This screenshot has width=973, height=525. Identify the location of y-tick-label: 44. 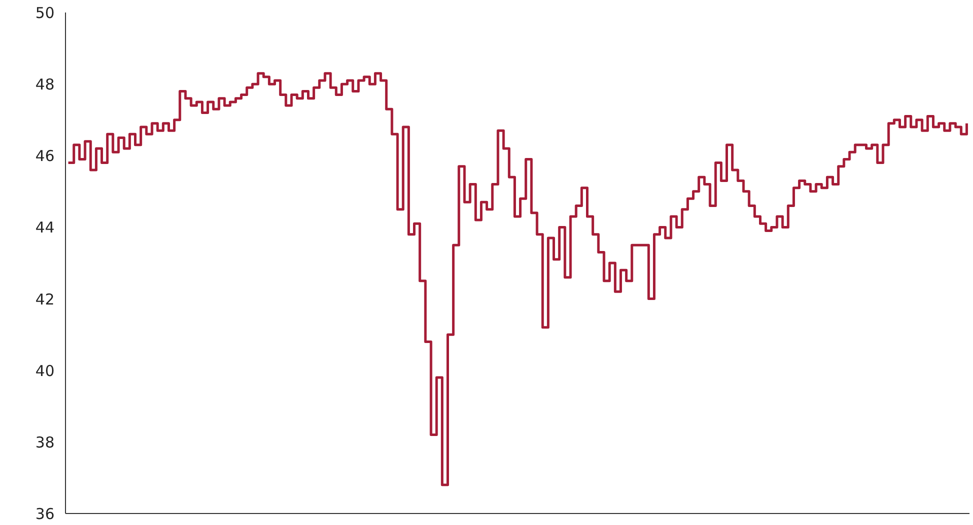
(45, 227).